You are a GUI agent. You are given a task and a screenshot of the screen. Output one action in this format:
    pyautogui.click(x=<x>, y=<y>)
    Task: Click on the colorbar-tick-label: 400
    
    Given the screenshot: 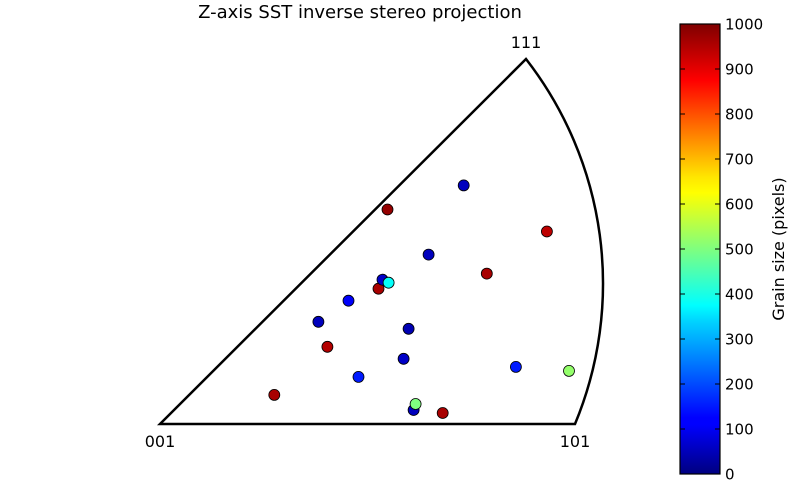 What is the action you would take?
    pyautogui.click(x=739, y=295)
    